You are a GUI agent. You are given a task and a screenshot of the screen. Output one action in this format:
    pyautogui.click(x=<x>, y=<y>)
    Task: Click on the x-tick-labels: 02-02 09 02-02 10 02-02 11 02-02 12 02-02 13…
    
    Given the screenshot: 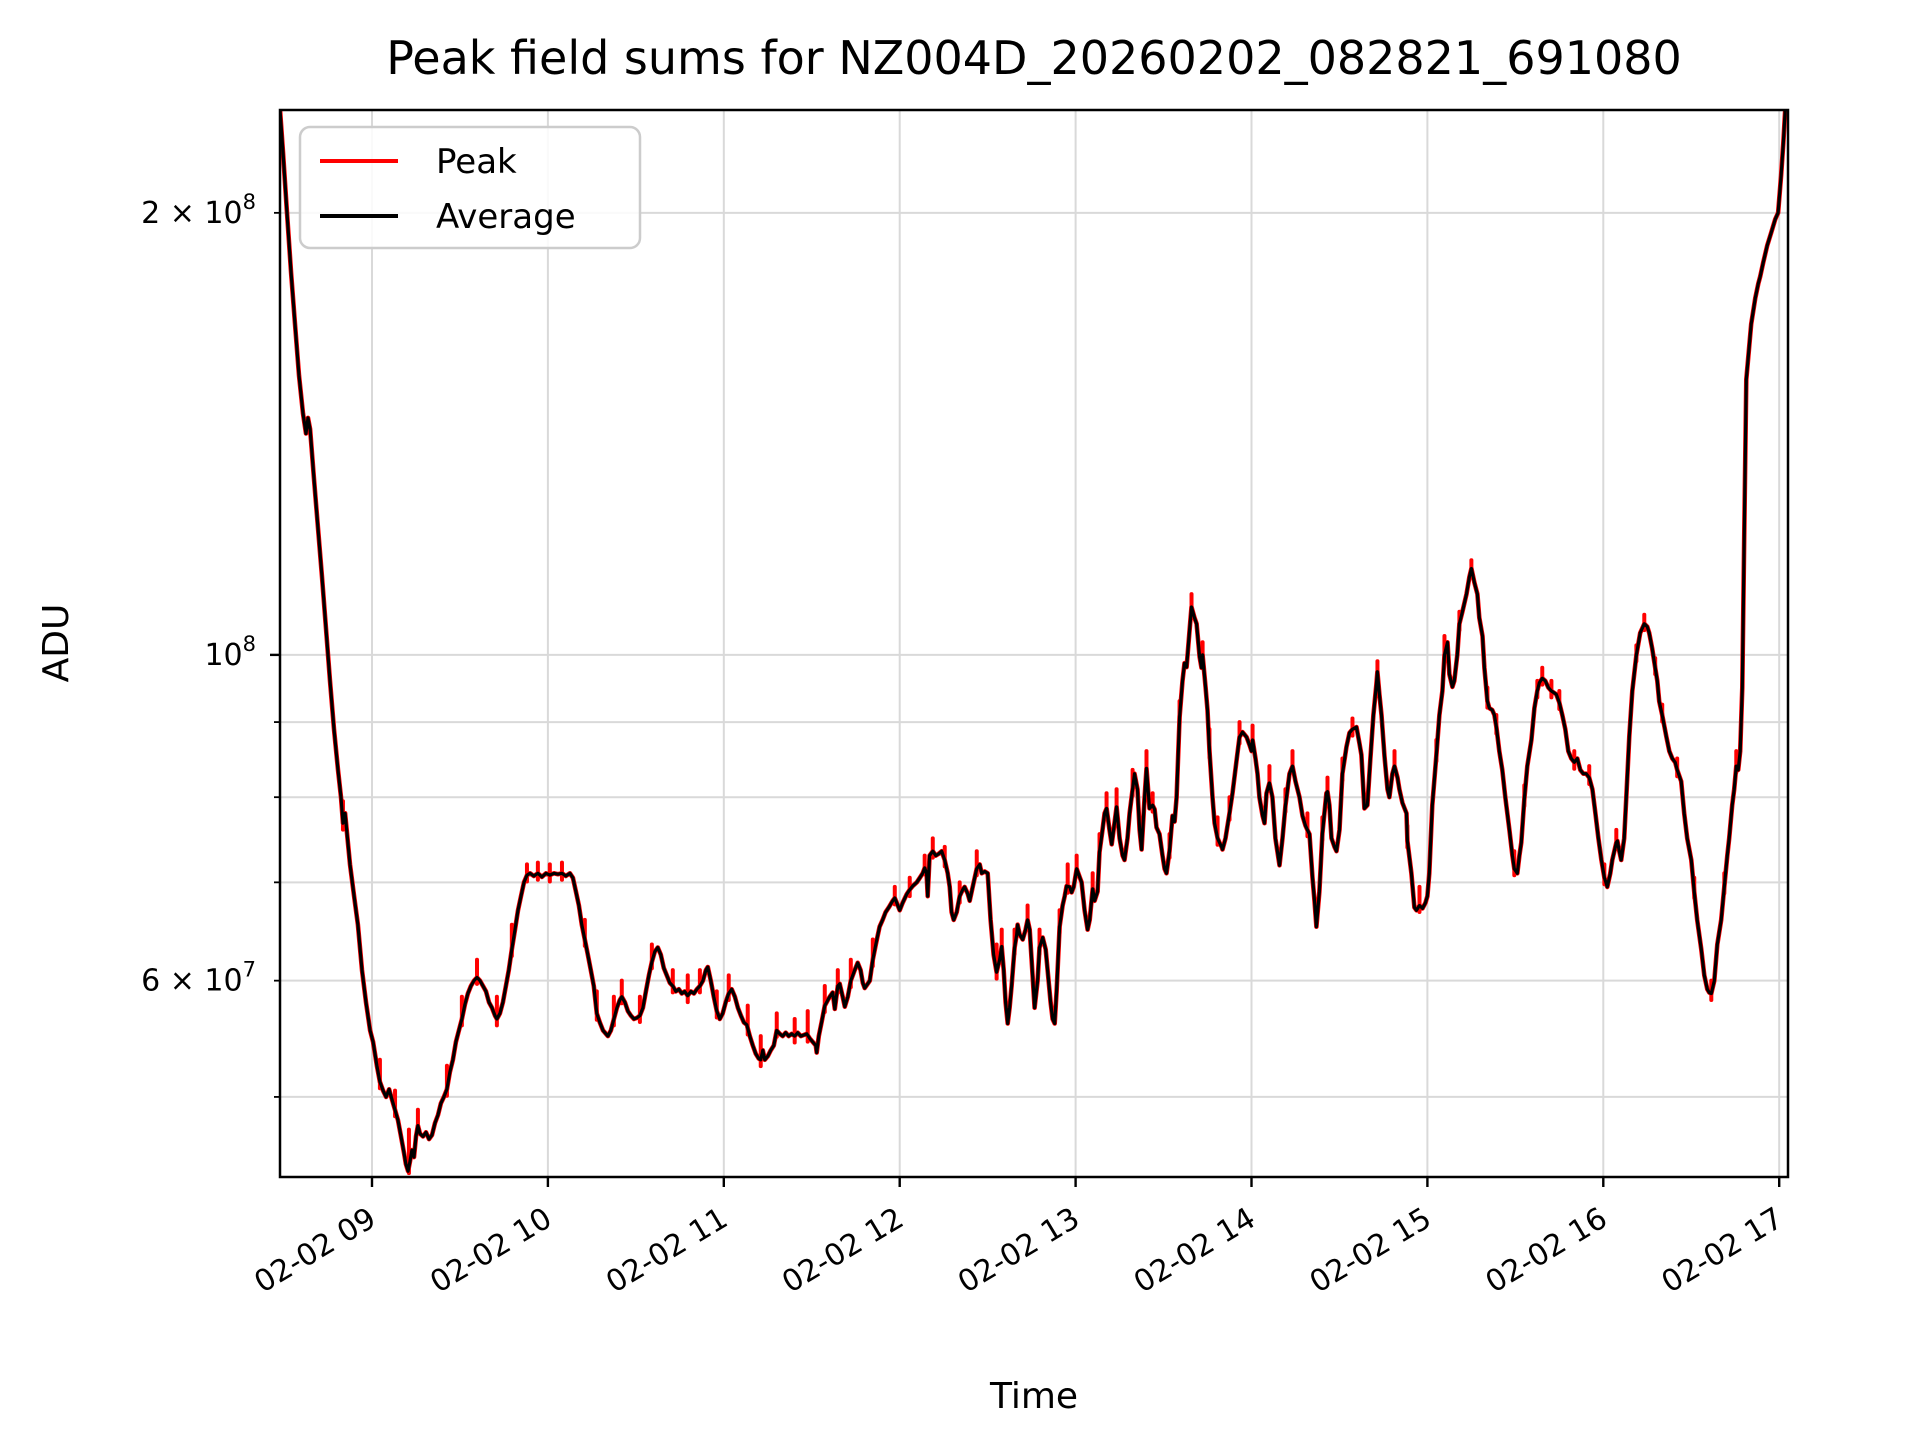 What is the action you would take?
    pyautogui.click(x=1018, y=1250)
    